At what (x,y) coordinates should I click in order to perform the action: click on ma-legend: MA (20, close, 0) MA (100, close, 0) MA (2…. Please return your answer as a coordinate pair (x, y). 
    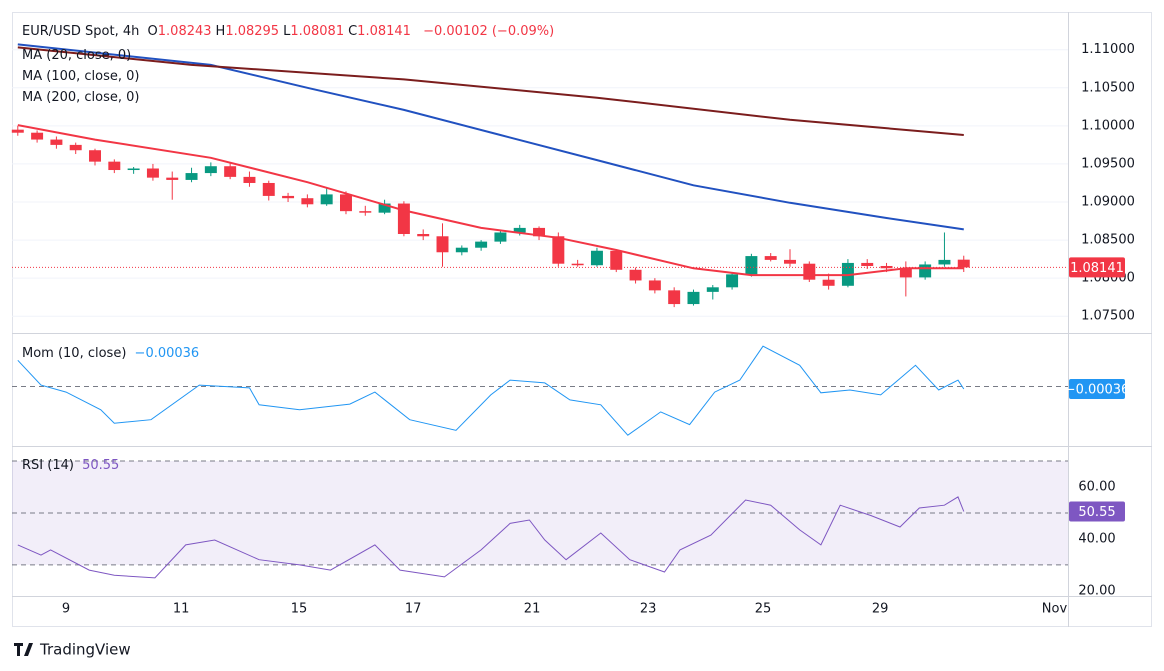
    Looking at the image, I should click on (80, 76).